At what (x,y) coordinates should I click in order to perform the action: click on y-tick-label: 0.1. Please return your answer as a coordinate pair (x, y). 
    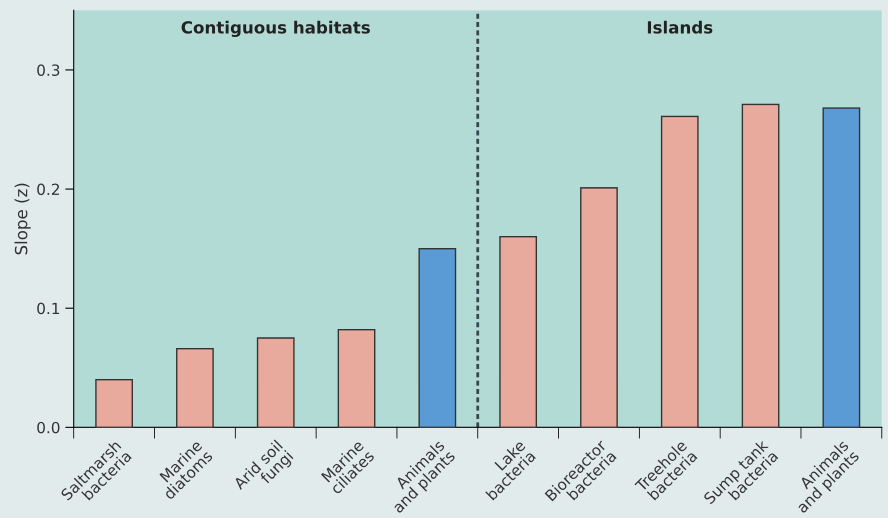
    Looking at the image, I should click on (48, 308).